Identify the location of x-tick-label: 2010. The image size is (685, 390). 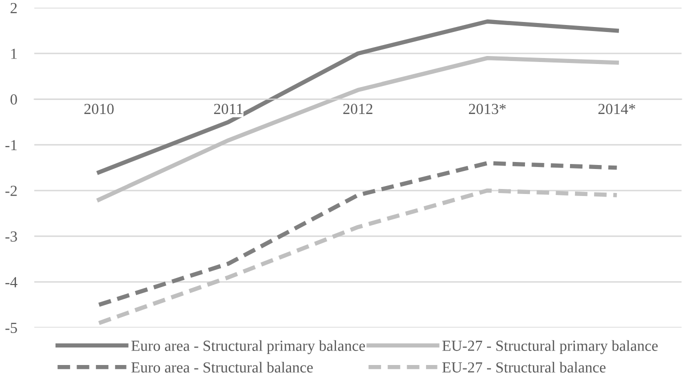
(99, 109).